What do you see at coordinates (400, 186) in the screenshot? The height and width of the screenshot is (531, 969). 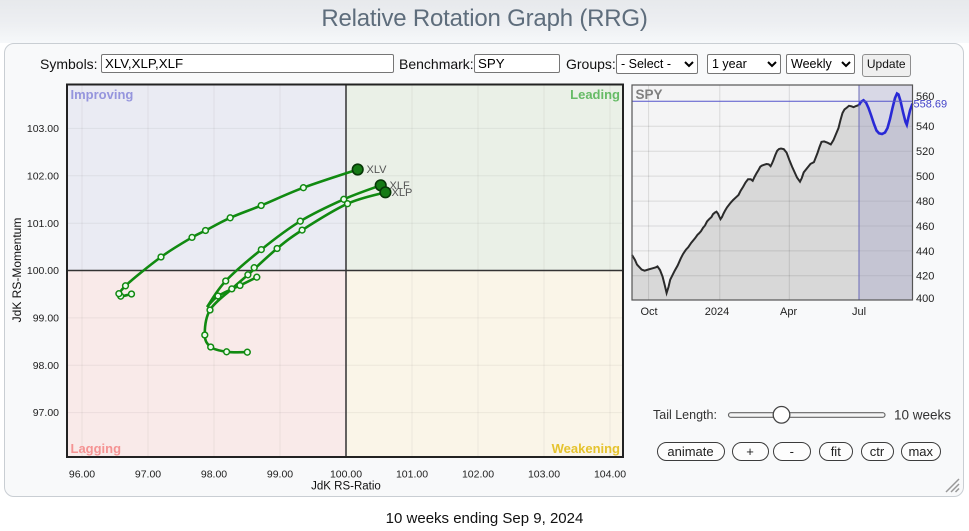 I see `svg-text: XLF` at bounding box center [400, 186].